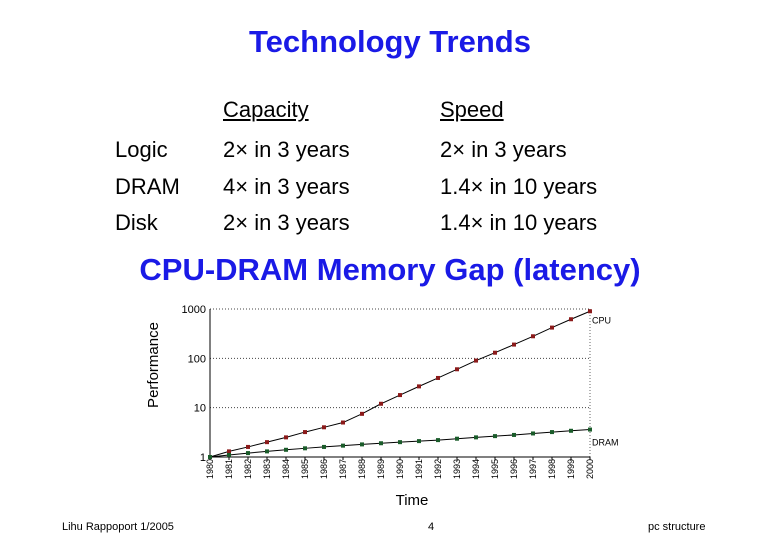 This screenshot has width=780, height=540. I want to click on footer-course: pc structure, so click(677, 527).